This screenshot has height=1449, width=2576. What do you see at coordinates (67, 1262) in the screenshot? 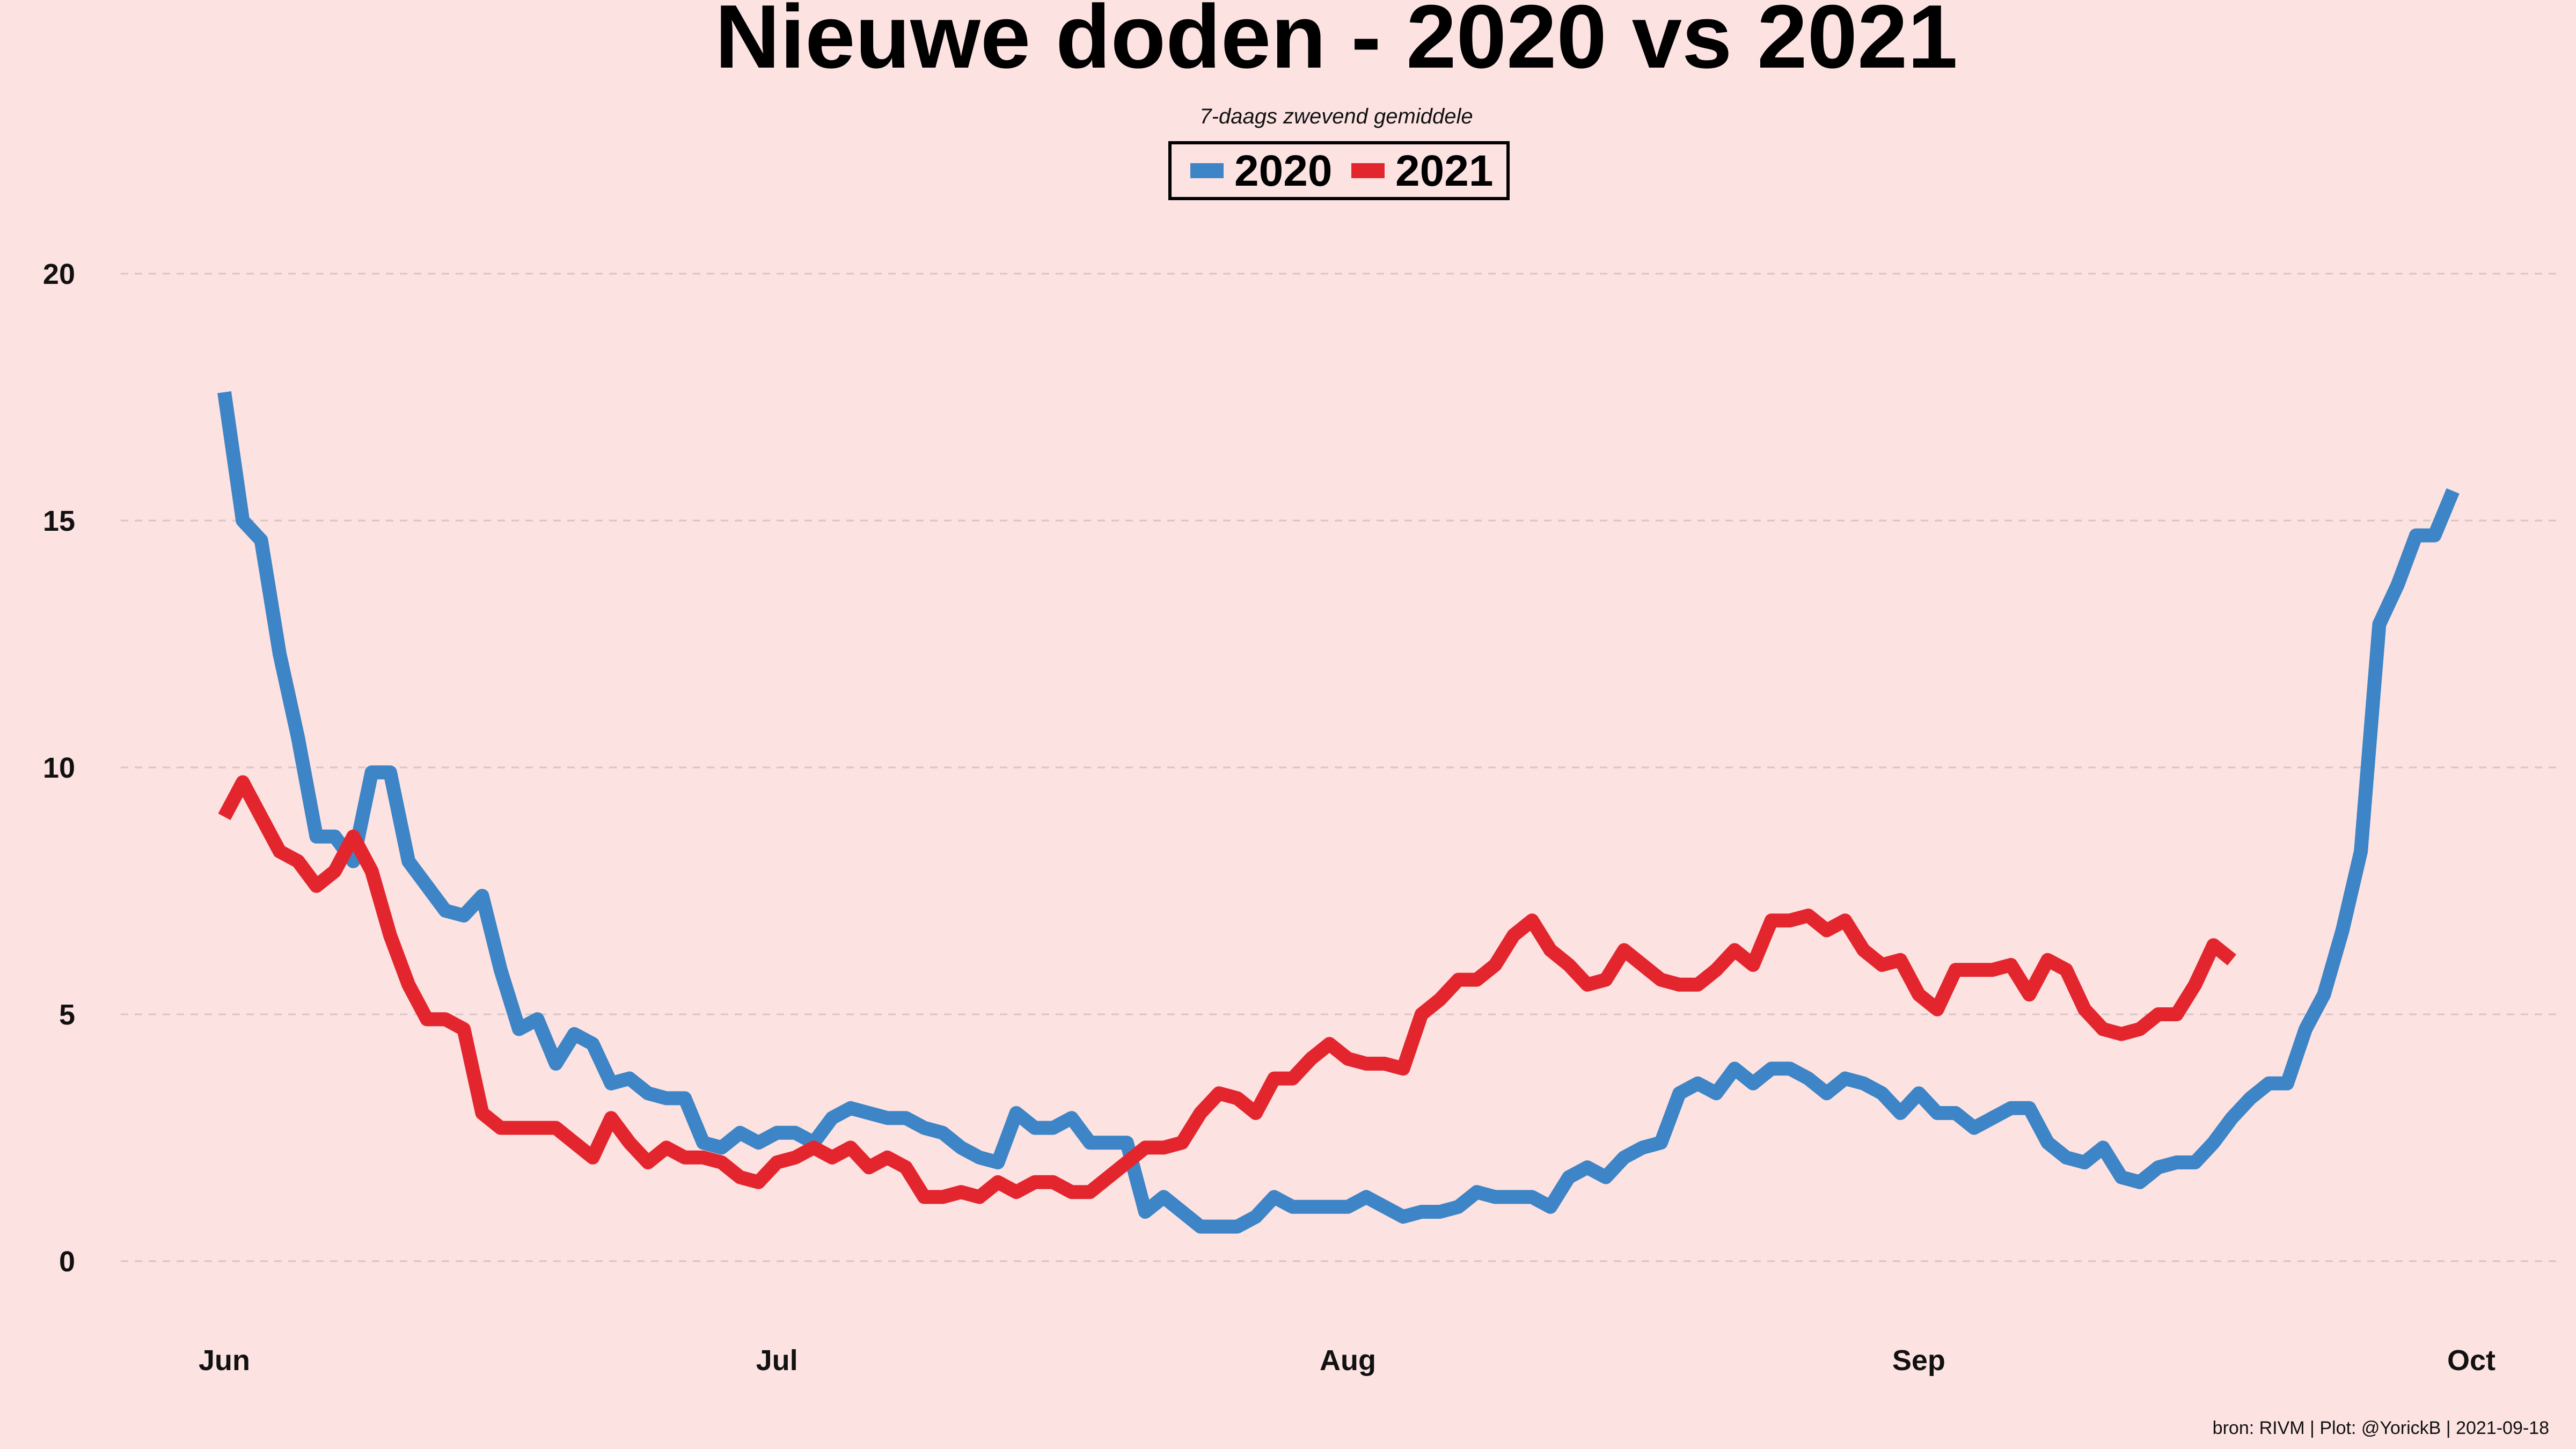
I see `y-tick-label: 0` at bounding box center [67, 1262].